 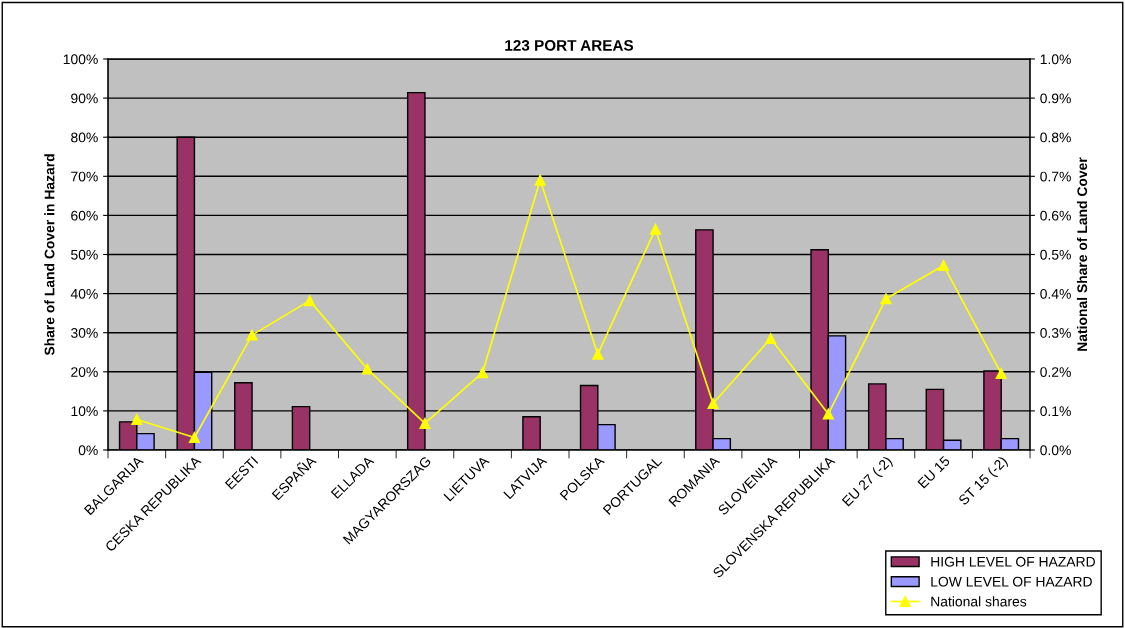 I want to click on y-tick-label: 30%, so click(x=84, y=333).